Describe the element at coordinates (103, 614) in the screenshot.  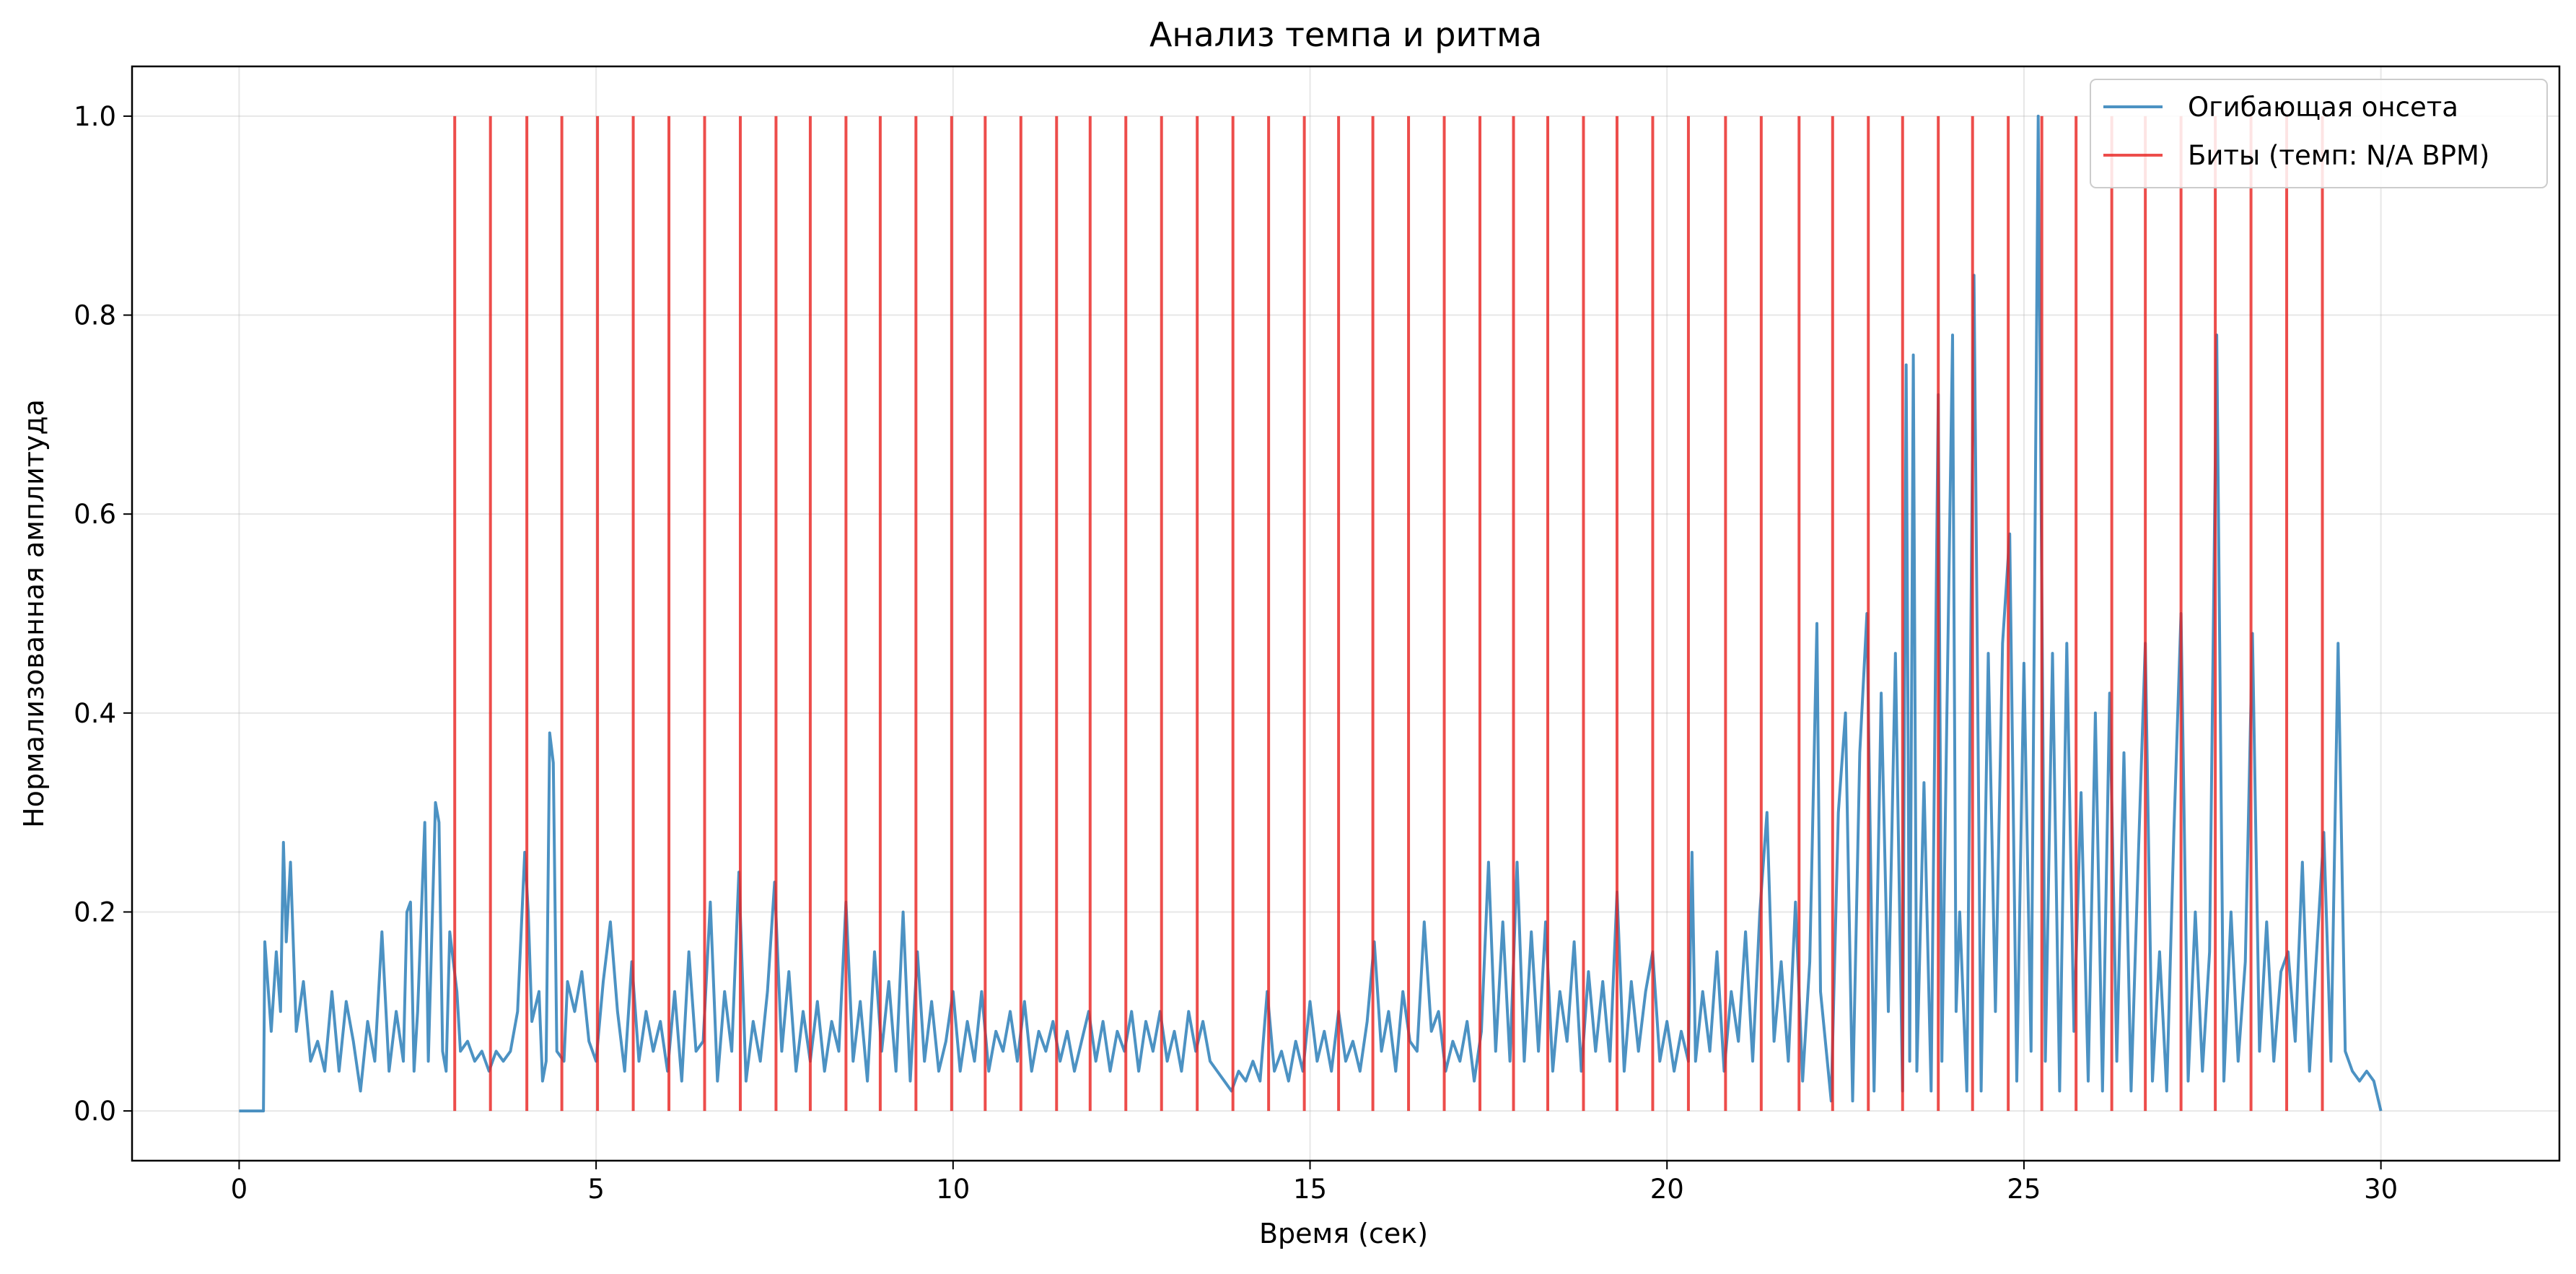
I see `y-axis: 0.0 0.2 0.4 0.6 0.8 1.0` at that location.